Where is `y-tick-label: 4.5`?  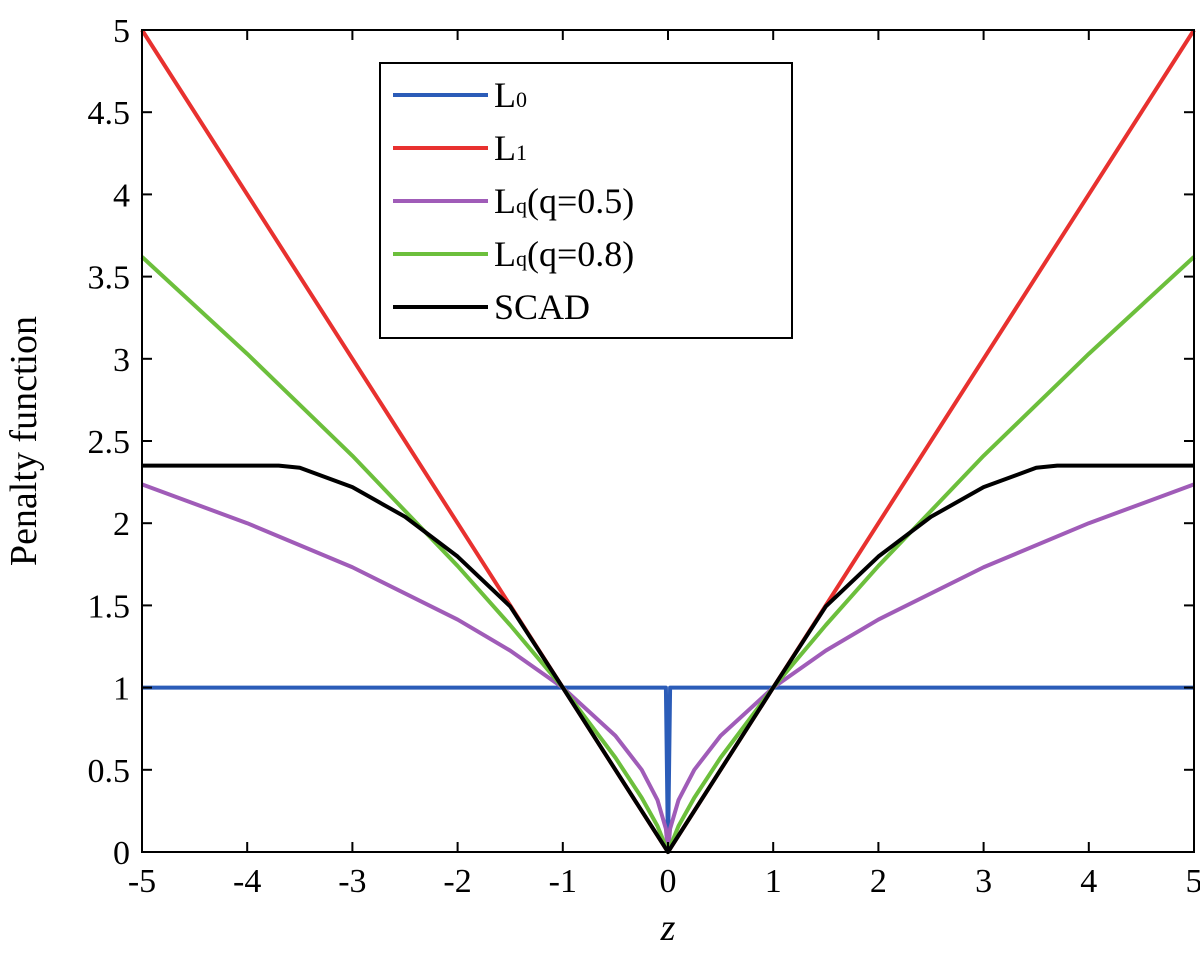
y-tick-label: 4.5 is located at coordinates (109, 113).